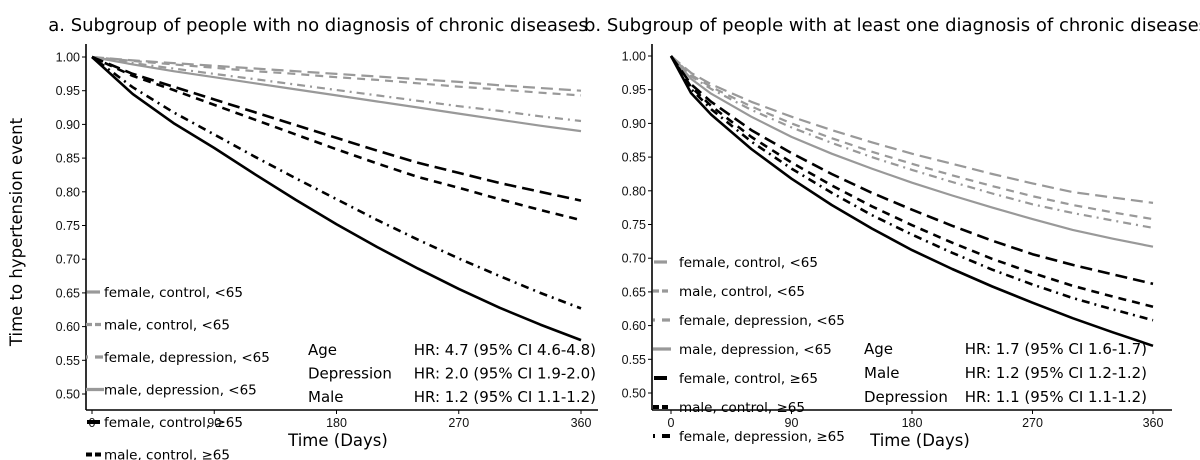  What do you see at coordinates (762, 437) in the screenshot?
I see `legend-label: female, depression, ≥65` at bounding box center [762, 437].